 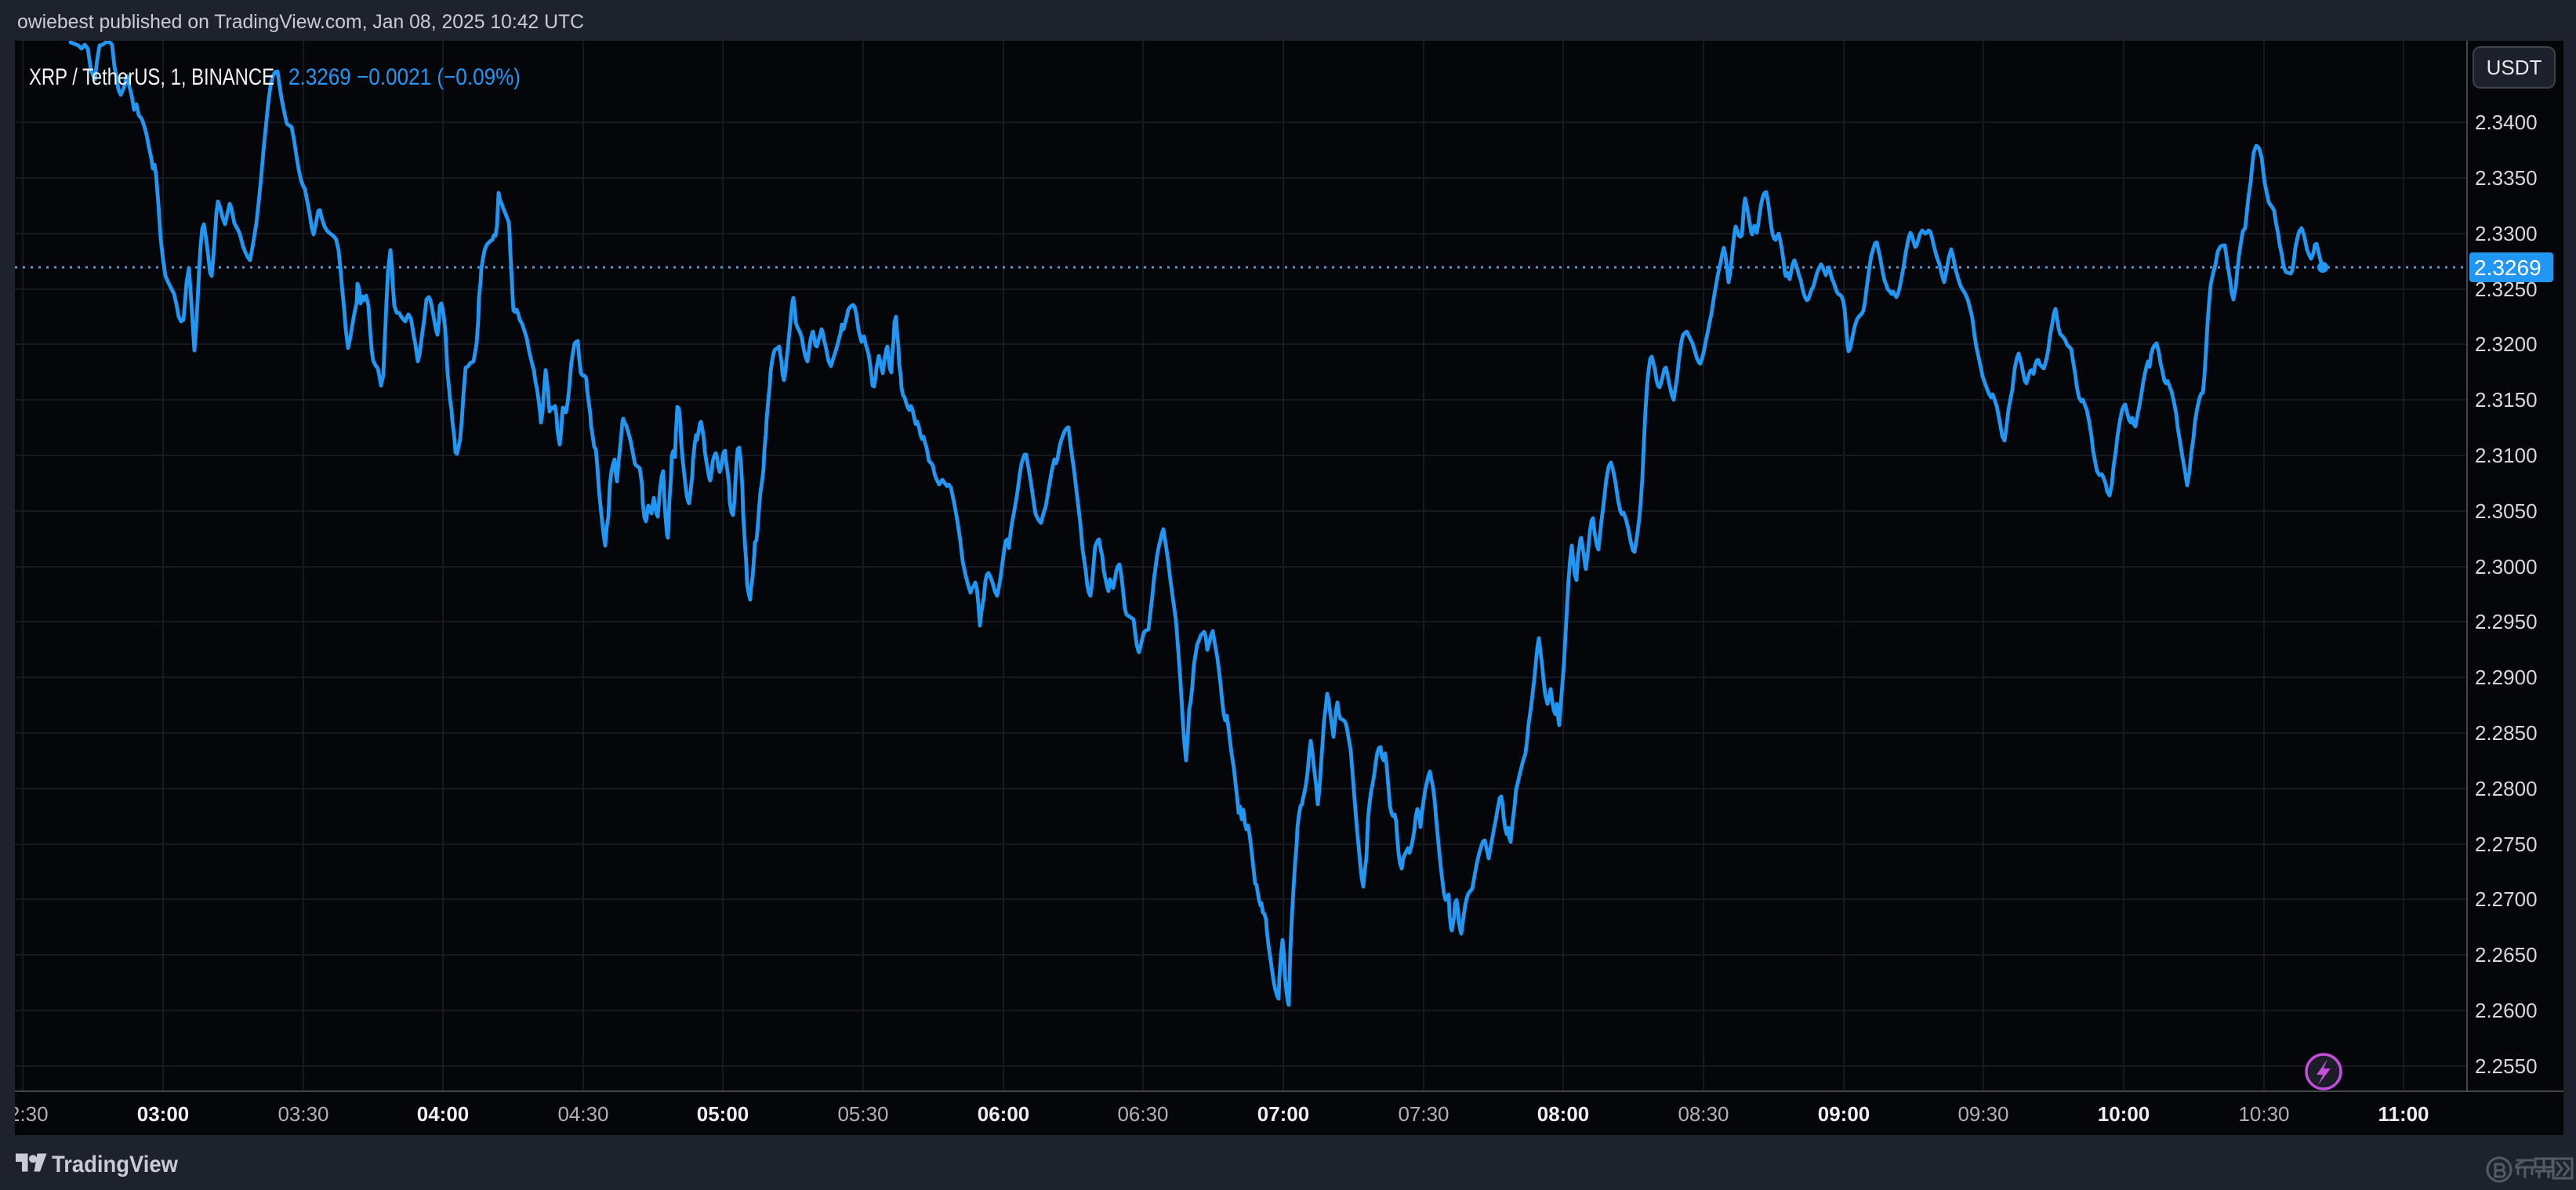 I want to click on svg-text: 05:30, so click(x=862, y=1114).